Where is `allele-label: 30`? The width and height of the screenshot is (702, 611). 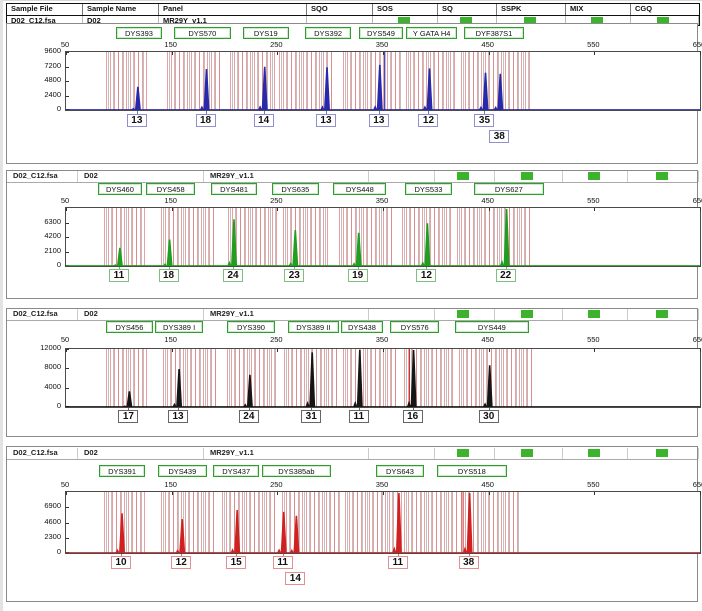
allele-label: 30 is located at coordinates (488, 416).